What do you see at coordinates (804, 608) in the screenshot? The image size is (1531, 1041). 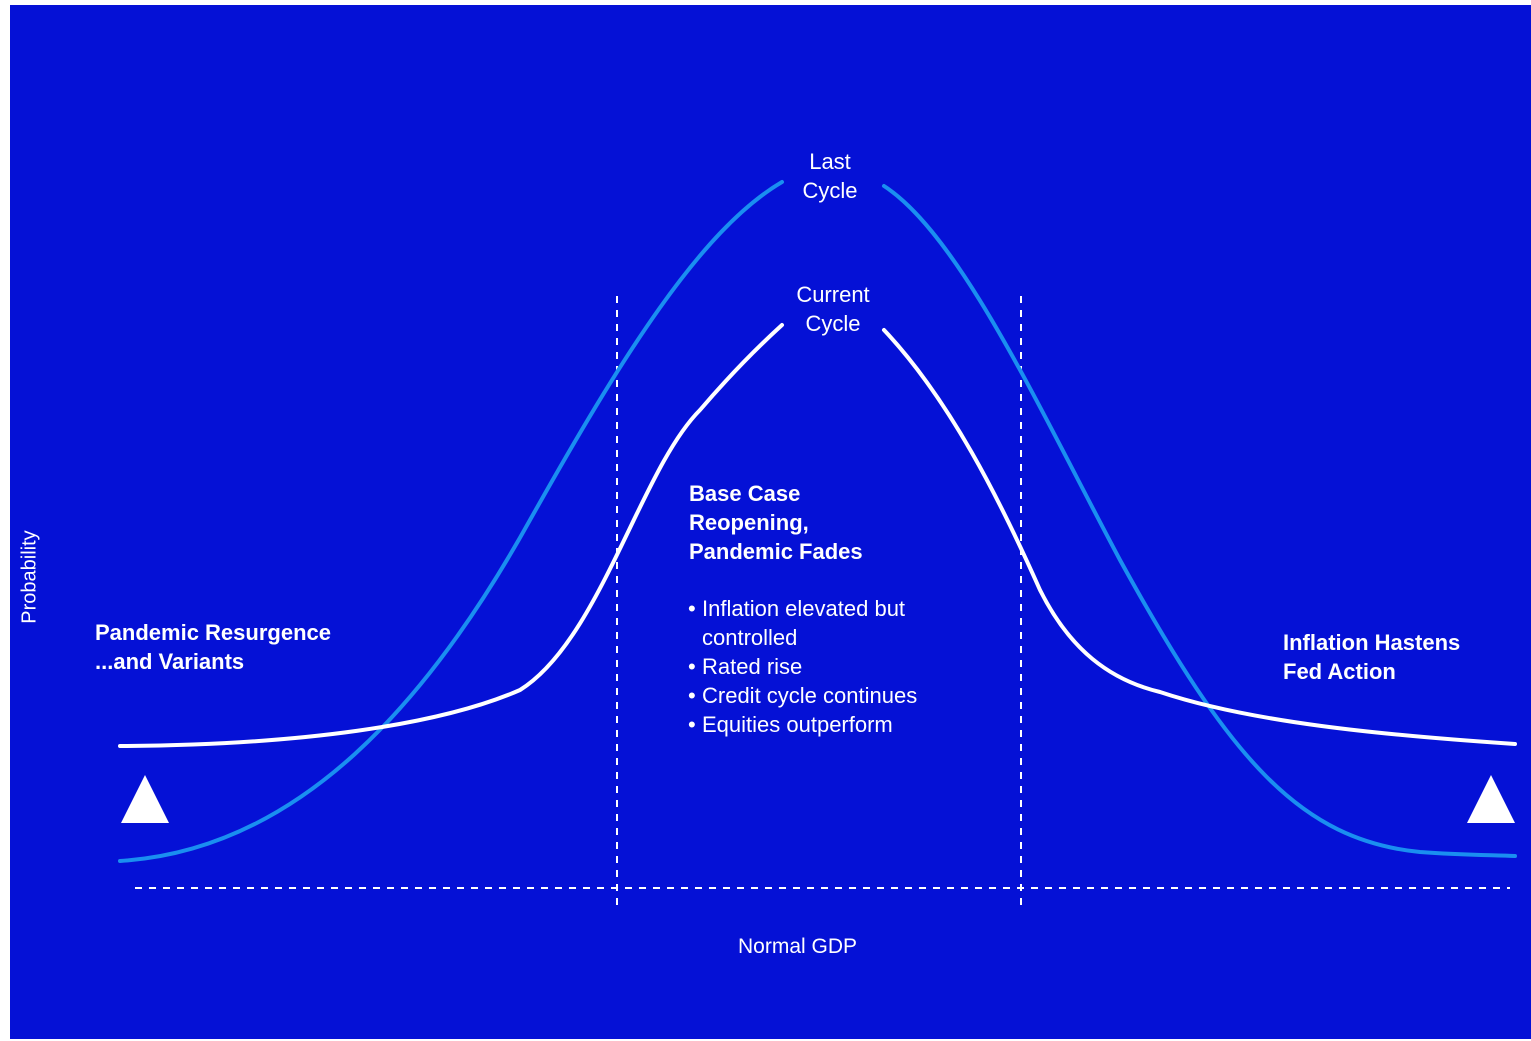 I see `bullet-text-line1: Inflation elevated but` at bounding box center [804, 608].